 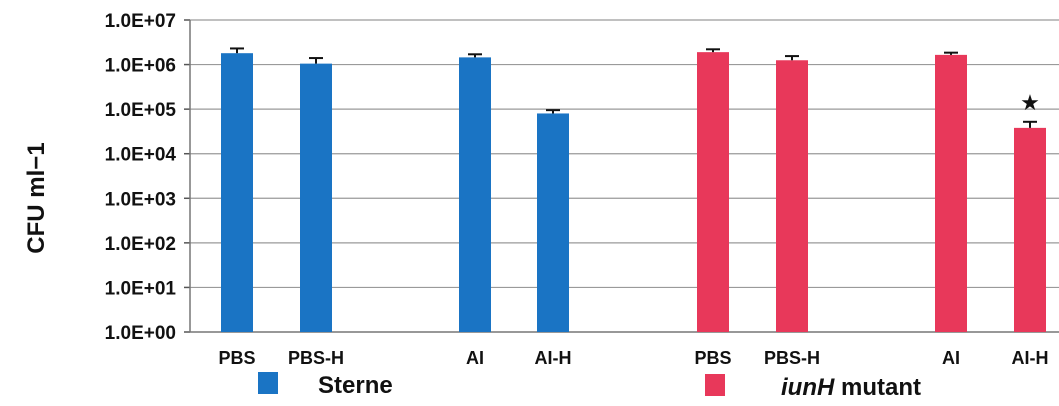 What do you see at coordinates (36, 197) in the screenshot?
I see `y-axis-label: CFU ml−1` at bounding box center [36, 197].